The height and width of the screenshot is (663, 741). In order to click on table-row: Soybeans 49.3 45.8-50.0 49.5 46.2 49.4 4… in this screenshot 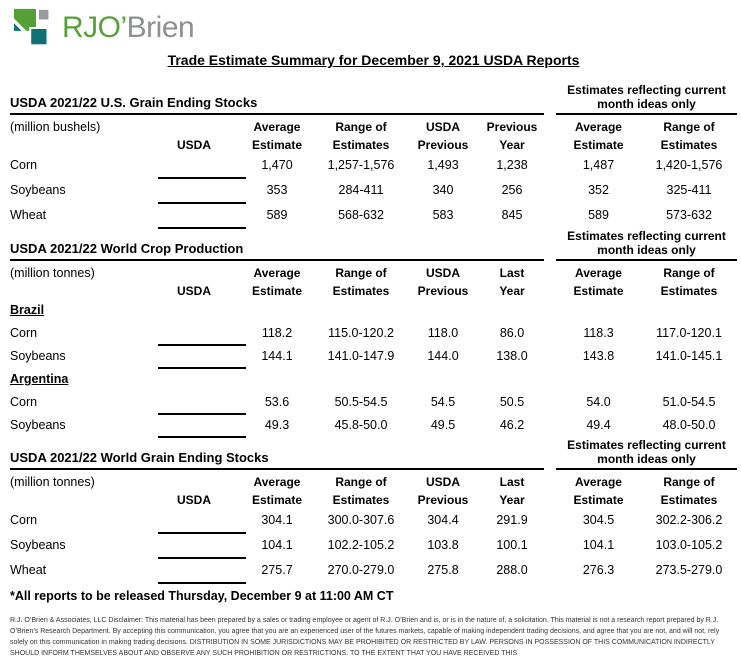, I will do `click(373, 427)`.